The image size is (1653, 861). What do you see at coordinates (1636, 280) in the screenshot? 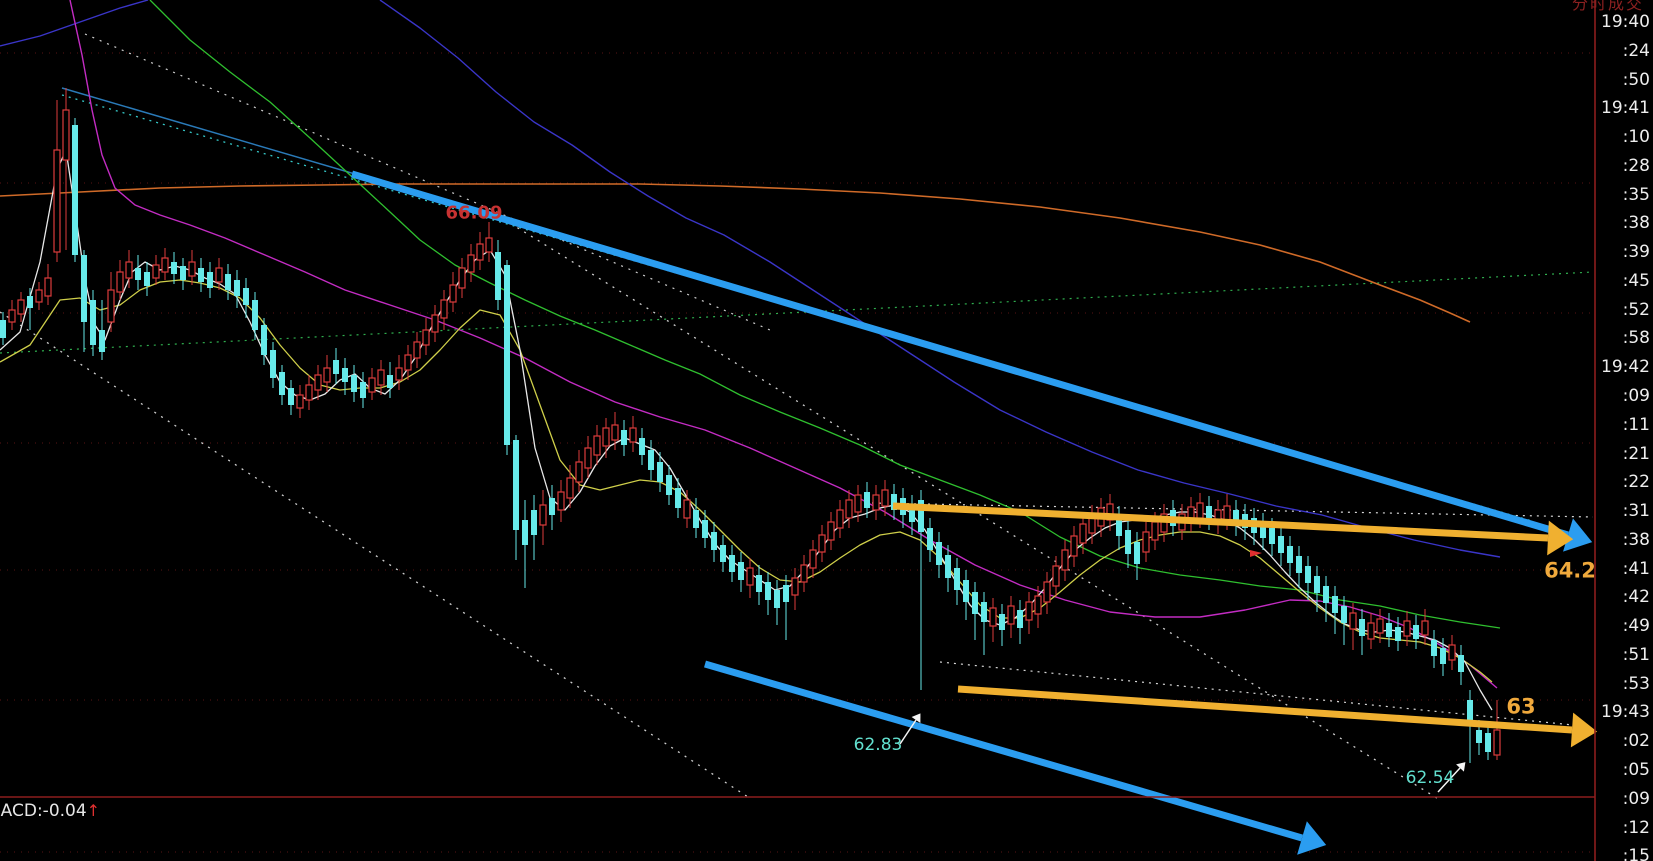
I see `time-label-9: :45` at bounding box center [1636, 280].